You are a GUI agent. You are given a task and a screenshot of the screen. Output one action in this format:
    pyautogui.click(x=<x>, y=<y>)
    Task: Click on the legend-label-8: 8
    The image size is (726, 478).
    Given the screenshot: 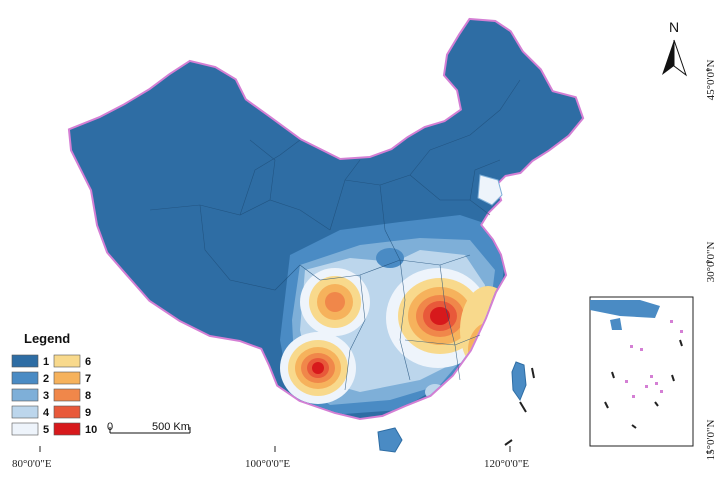 What is the action you would take?
    pyautogui.click(x=88, y=396)
    